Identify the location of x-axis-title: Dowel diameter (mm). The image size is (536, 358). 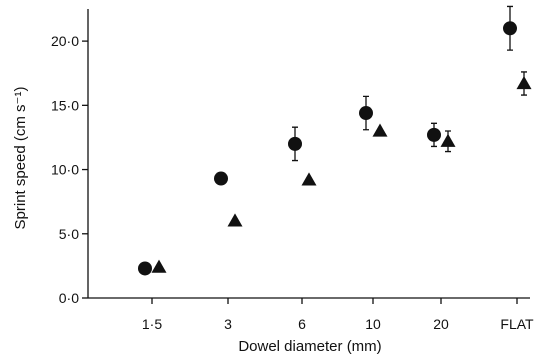
(309, 346).